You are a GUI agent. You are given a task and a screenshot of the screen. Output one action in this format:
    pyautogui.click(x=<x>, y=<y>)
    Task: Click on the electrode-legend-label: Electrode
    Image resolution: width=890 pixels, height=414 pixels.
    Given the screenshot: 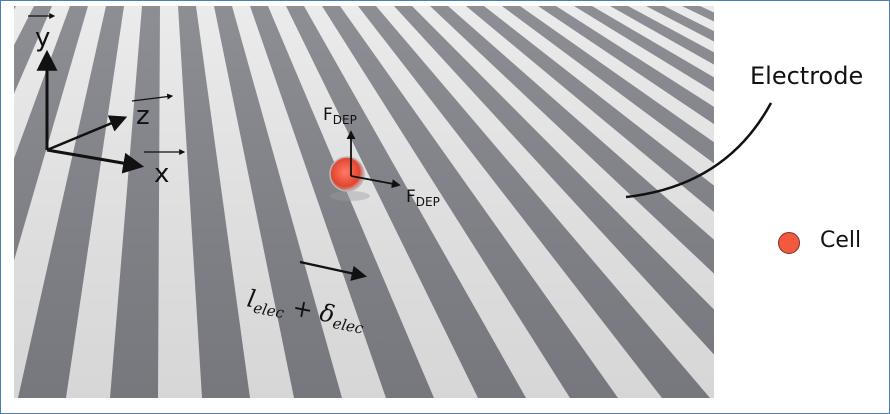 What is the action you would take?
    pyautogui.click(x=807, y=76)
    